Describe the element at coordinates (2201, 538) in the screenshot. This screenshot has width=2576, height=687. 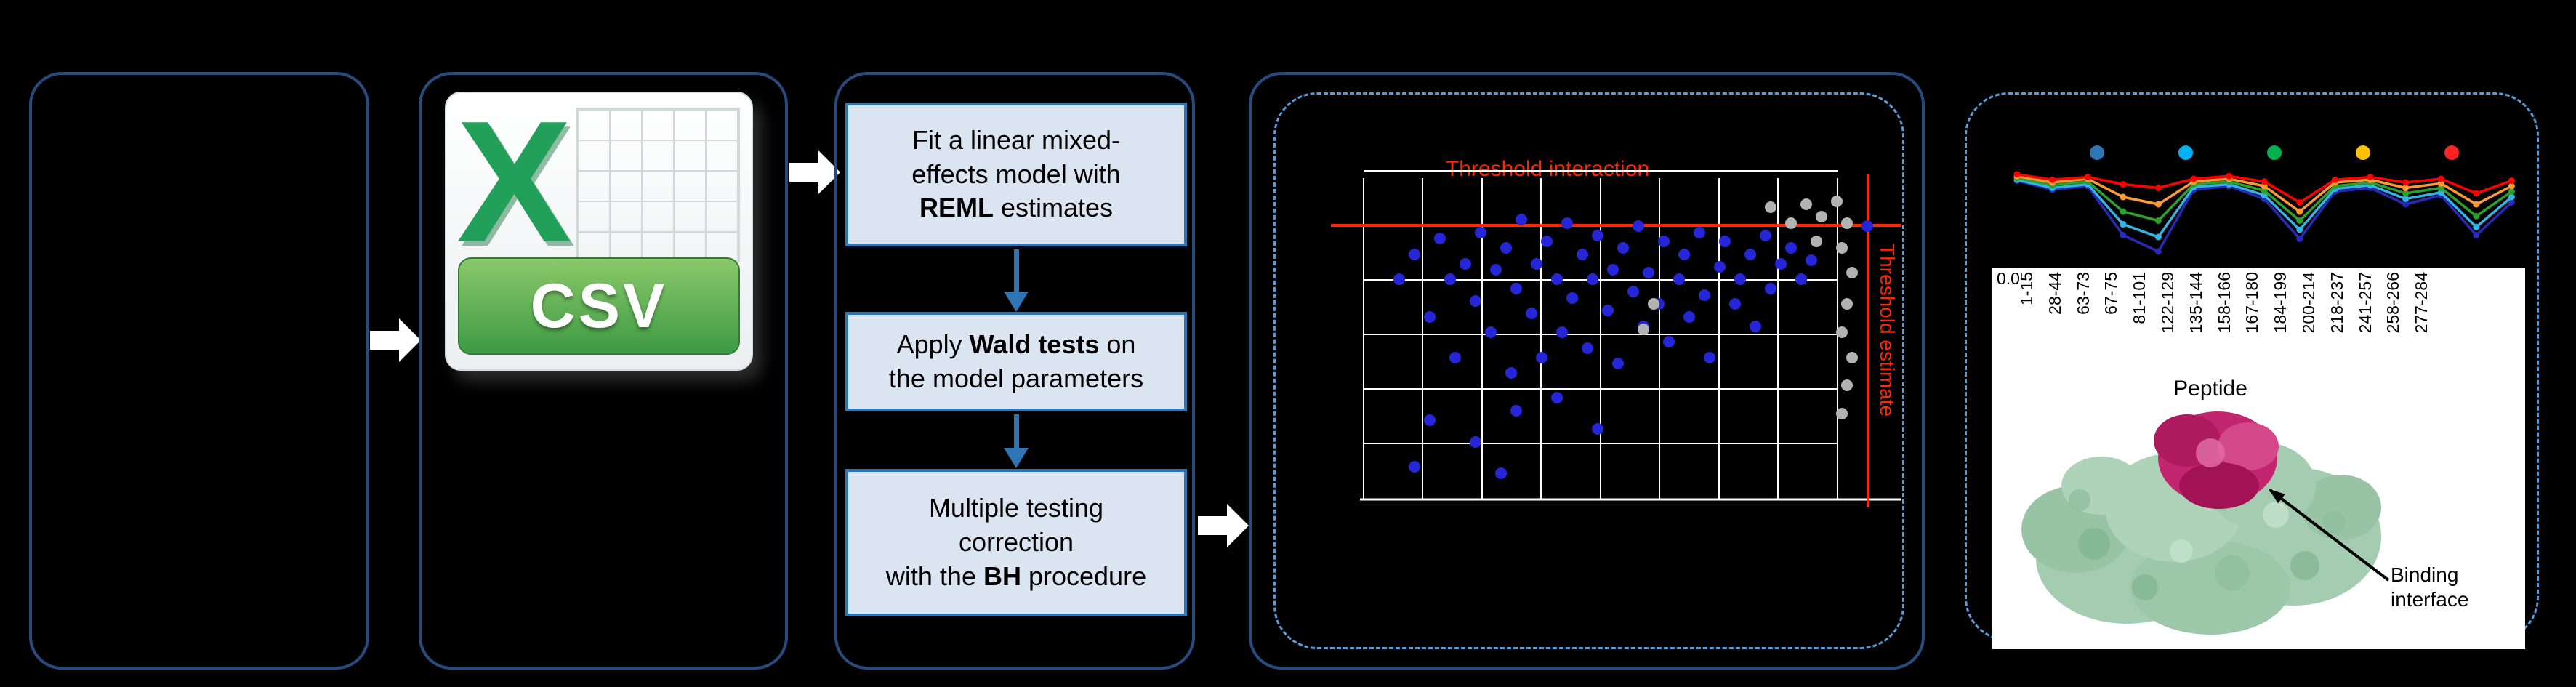
I see `protein-surface` at that location.